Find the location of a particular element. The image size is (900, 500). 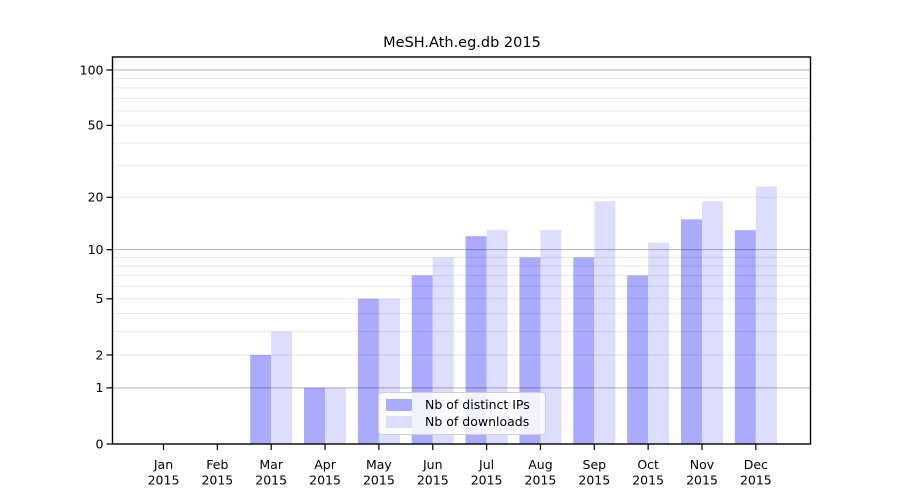

x-tick-label-month: Apr is located at coordinates (325, 464).